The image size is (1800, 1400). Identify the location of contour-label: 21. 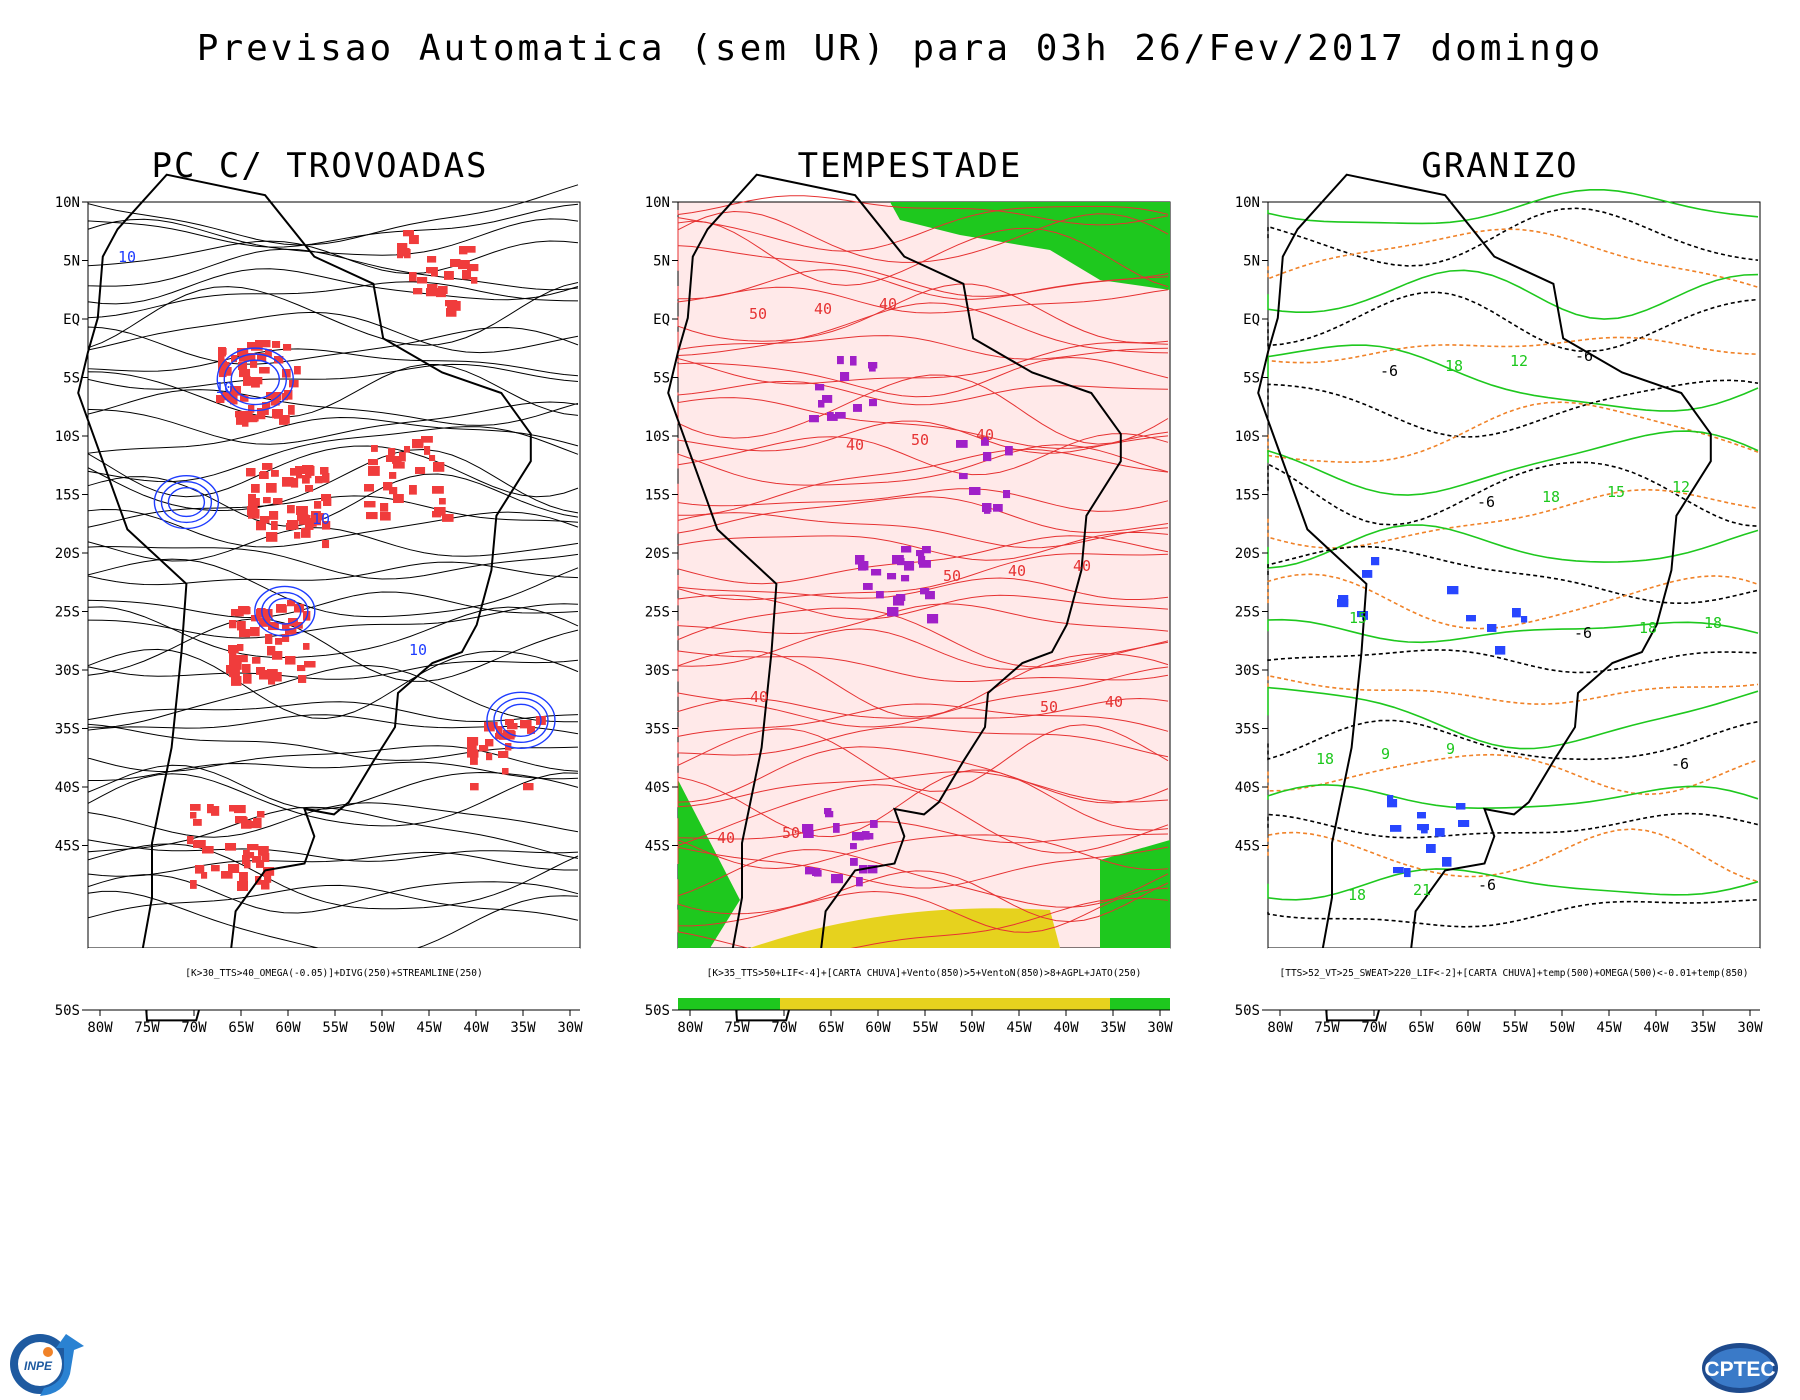
(1422, 890).